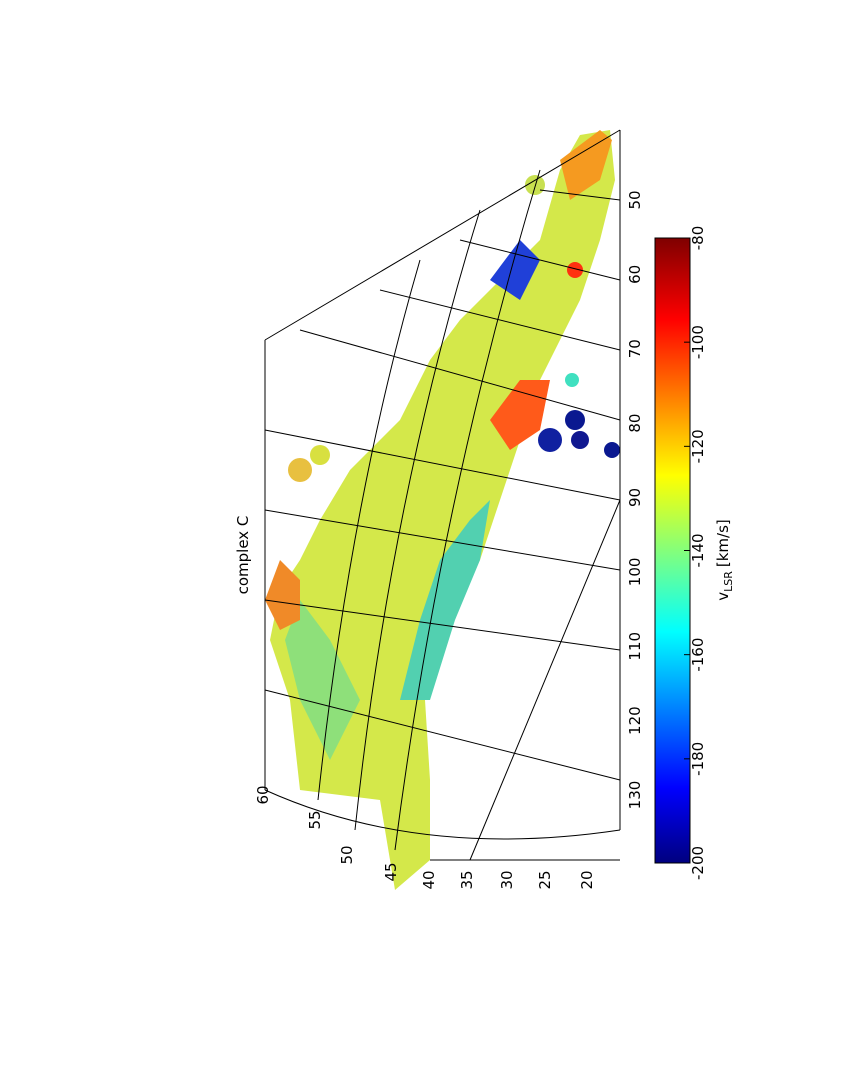 The width and height of the screenshot is (850, 1077). I want to click on latitude-label: 50, so click(347, 854).